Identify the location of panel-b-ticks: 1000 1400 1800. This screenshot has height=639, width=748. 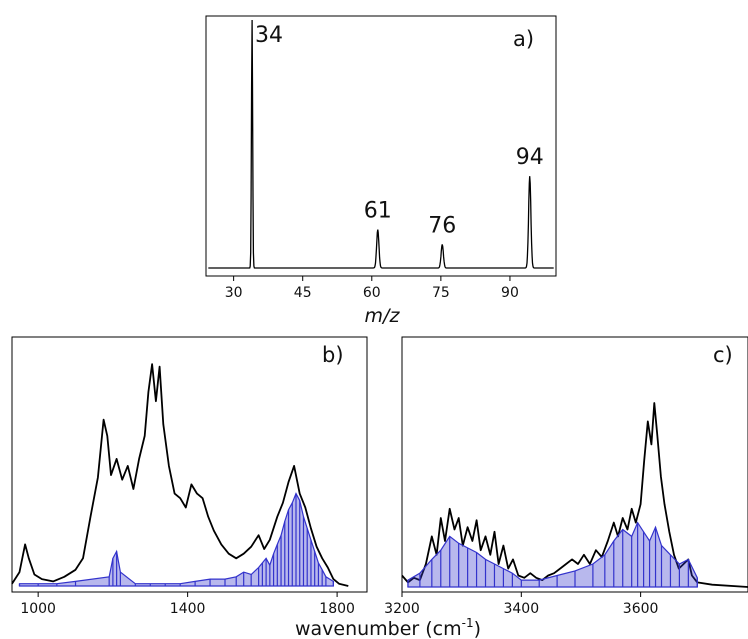
(187, 604).